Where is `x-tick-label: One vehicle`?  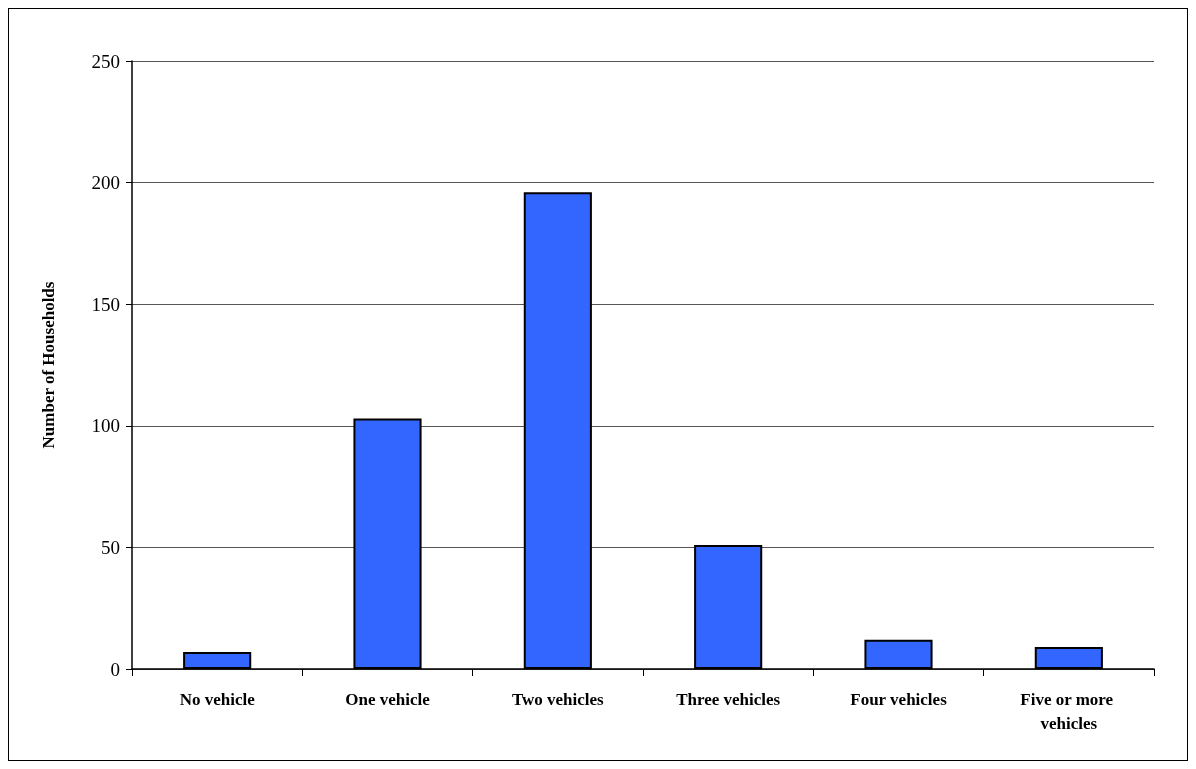
x-tick-label: One vehicle is located at coordinates (388, 699).